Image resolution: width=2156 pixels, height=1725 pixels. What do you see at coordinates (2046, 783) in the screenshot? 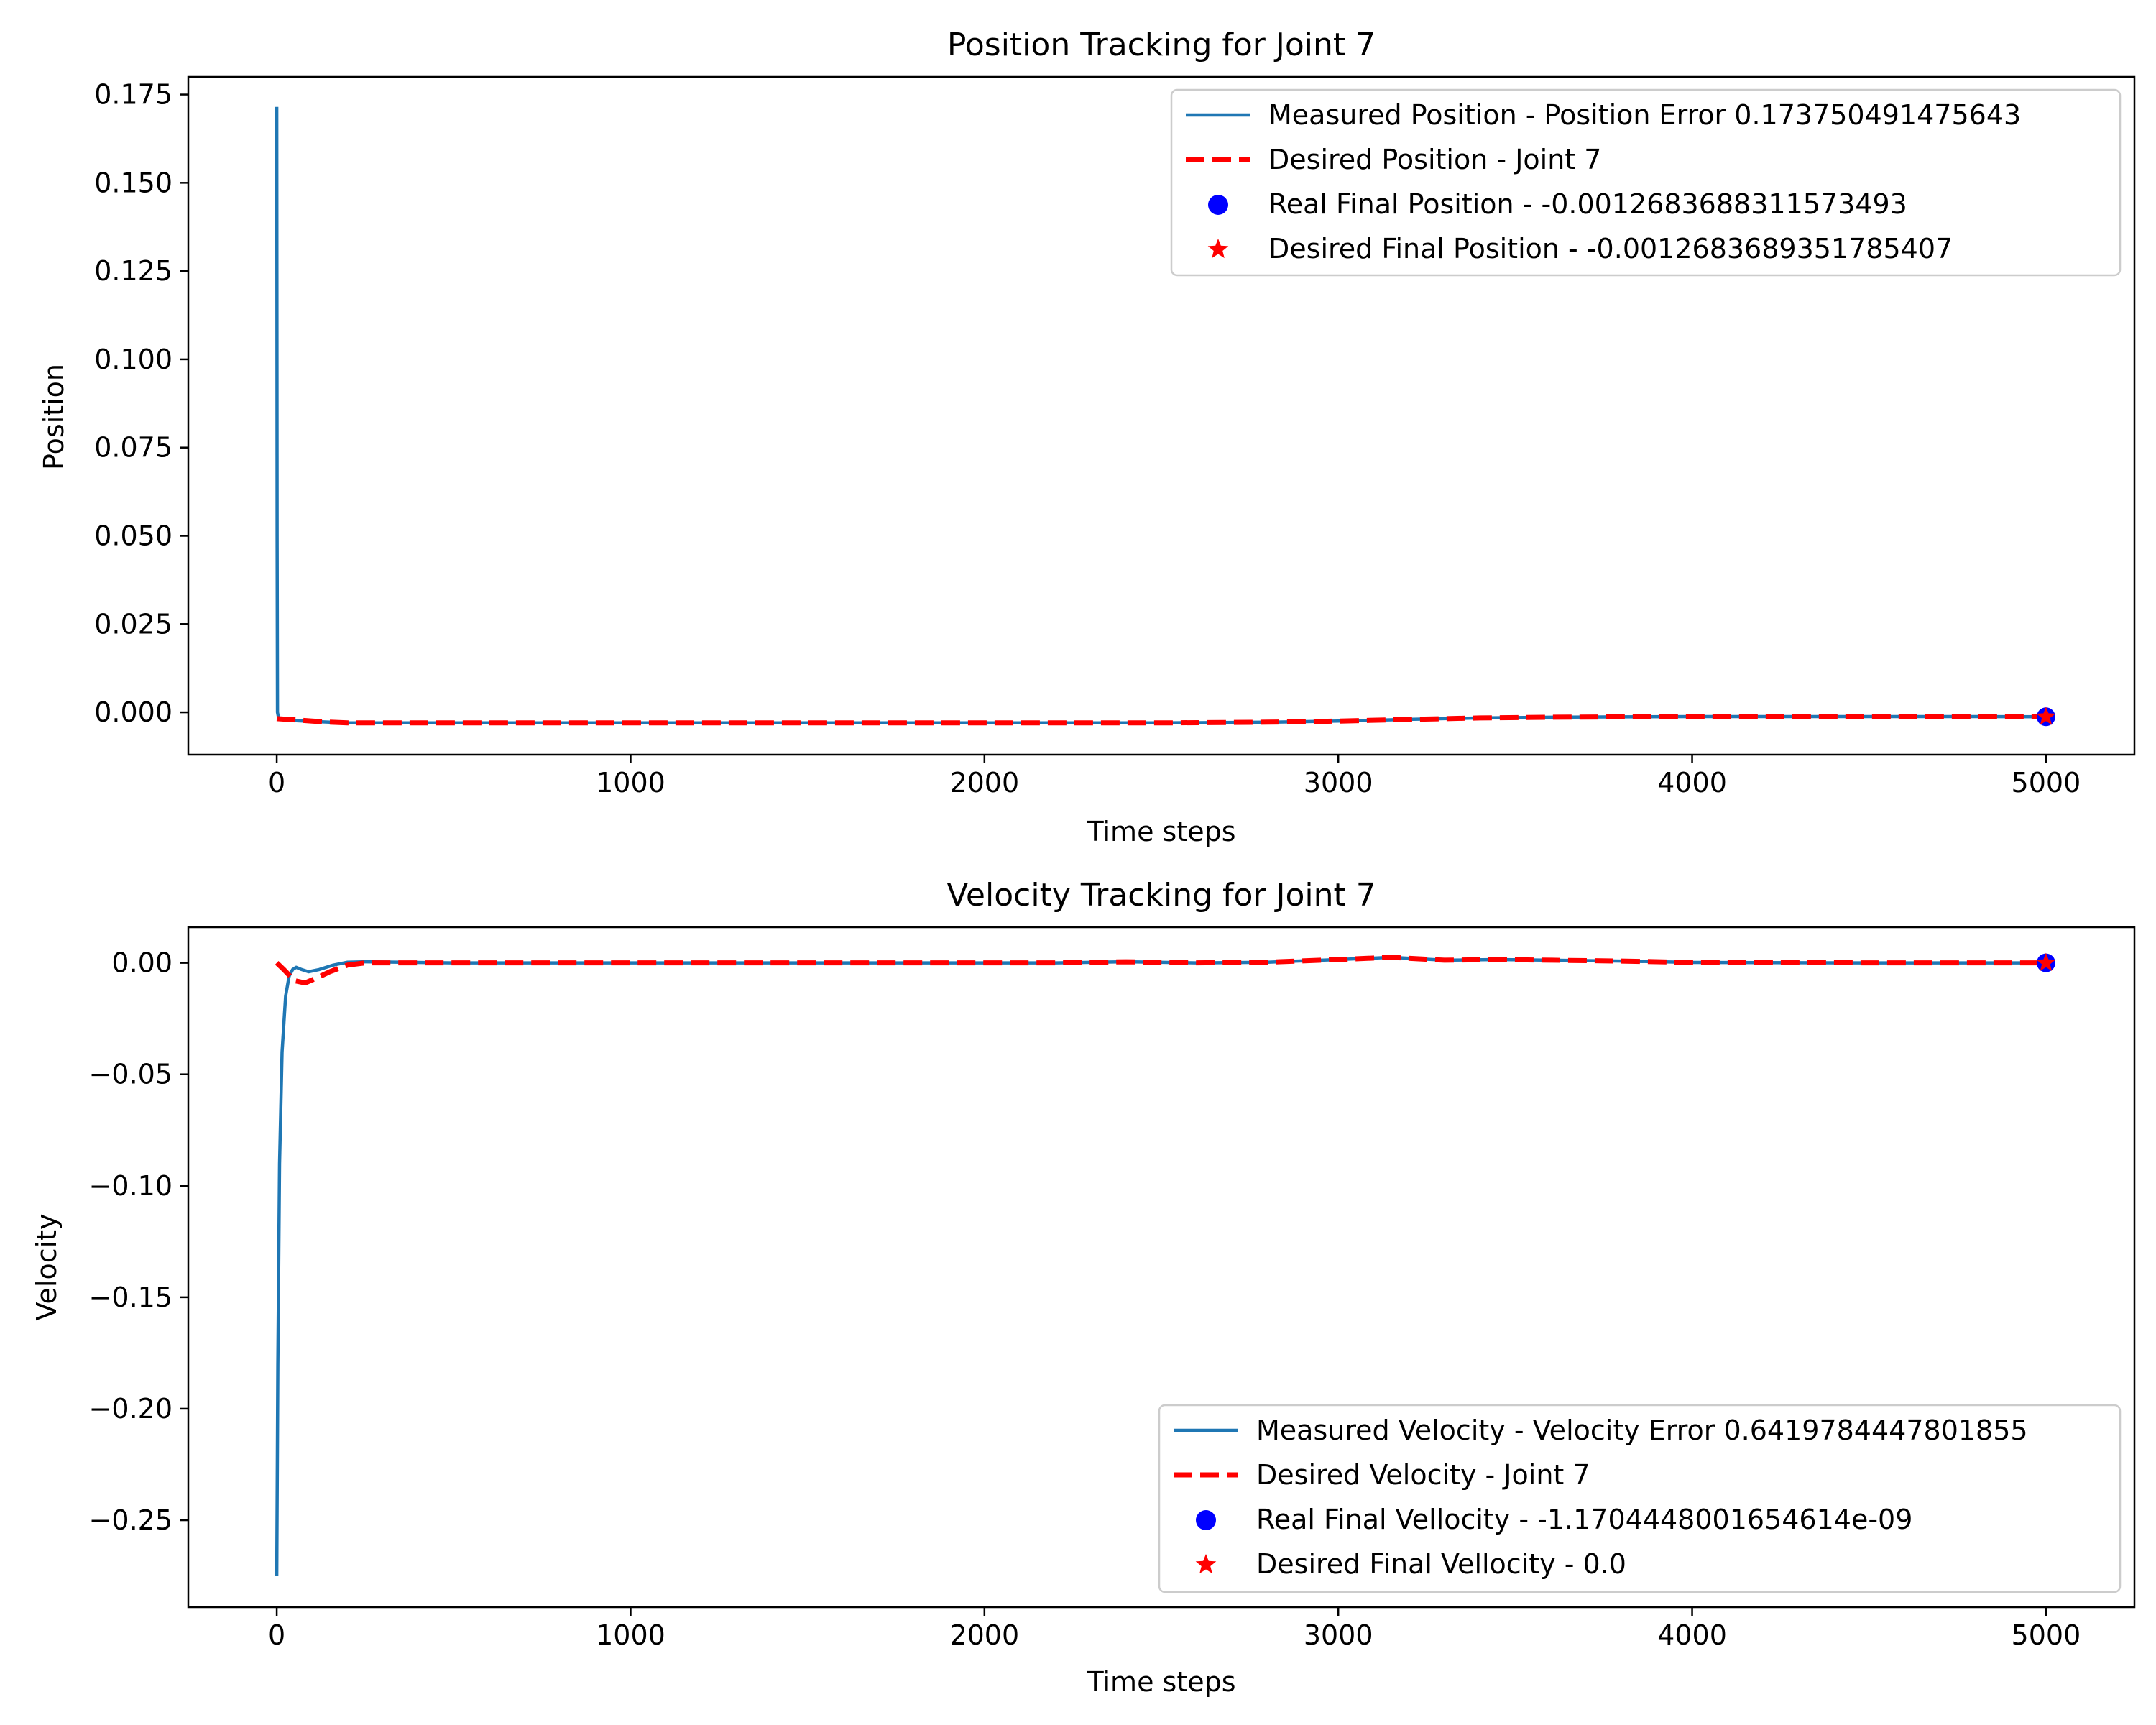
I see `position-x-tick-label: 5000` at bounding box center [2046, 783].